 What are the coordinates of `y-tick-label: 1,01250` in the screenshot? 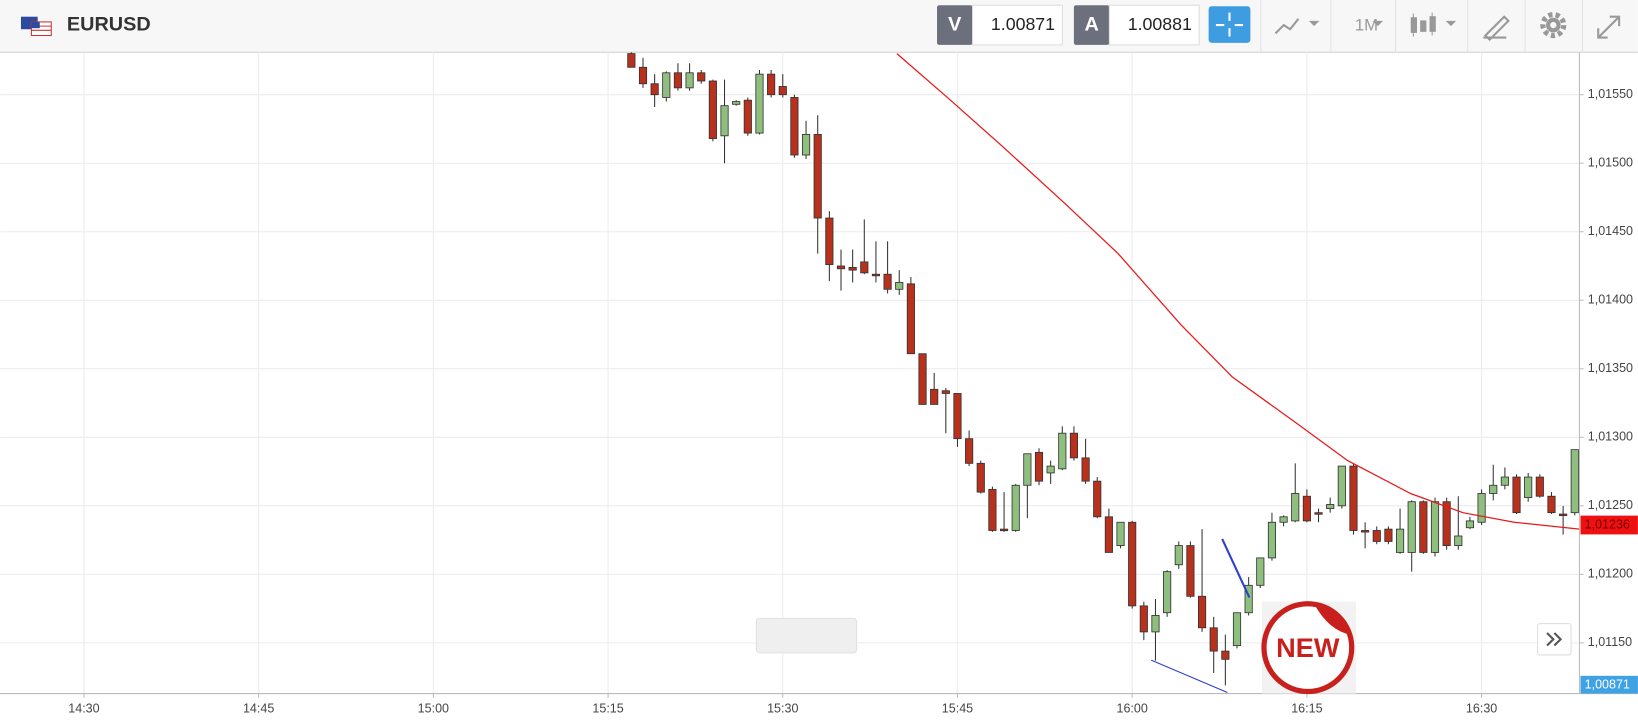 It's located at (1610, 505).